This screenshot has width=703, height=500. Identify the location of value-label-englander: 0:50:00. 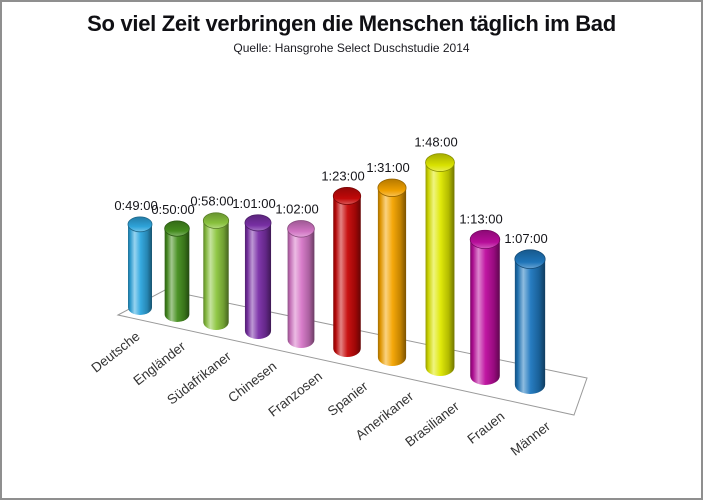
(172, 209).